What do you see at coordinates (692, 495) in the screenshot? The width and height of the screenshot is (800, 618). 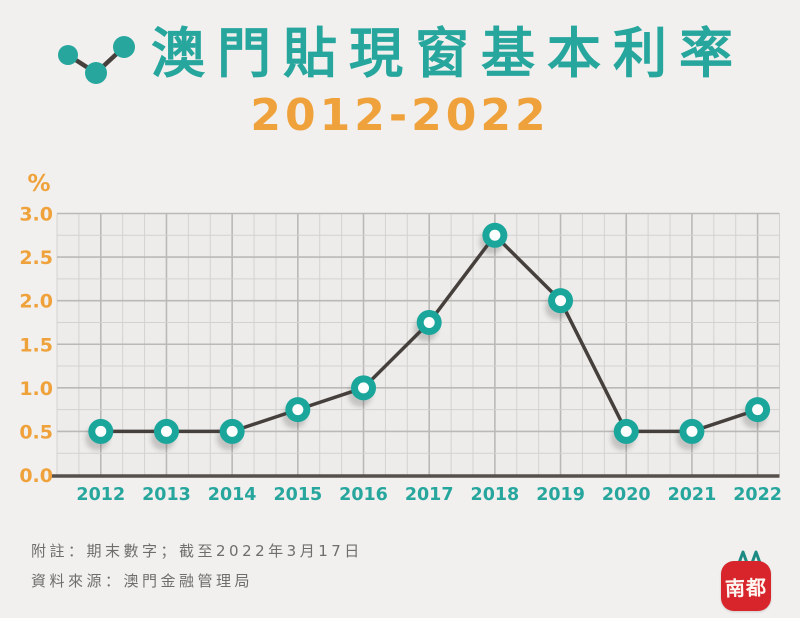 I see `x-axis-tick-label: 2021` at bounding box center [692, 495].